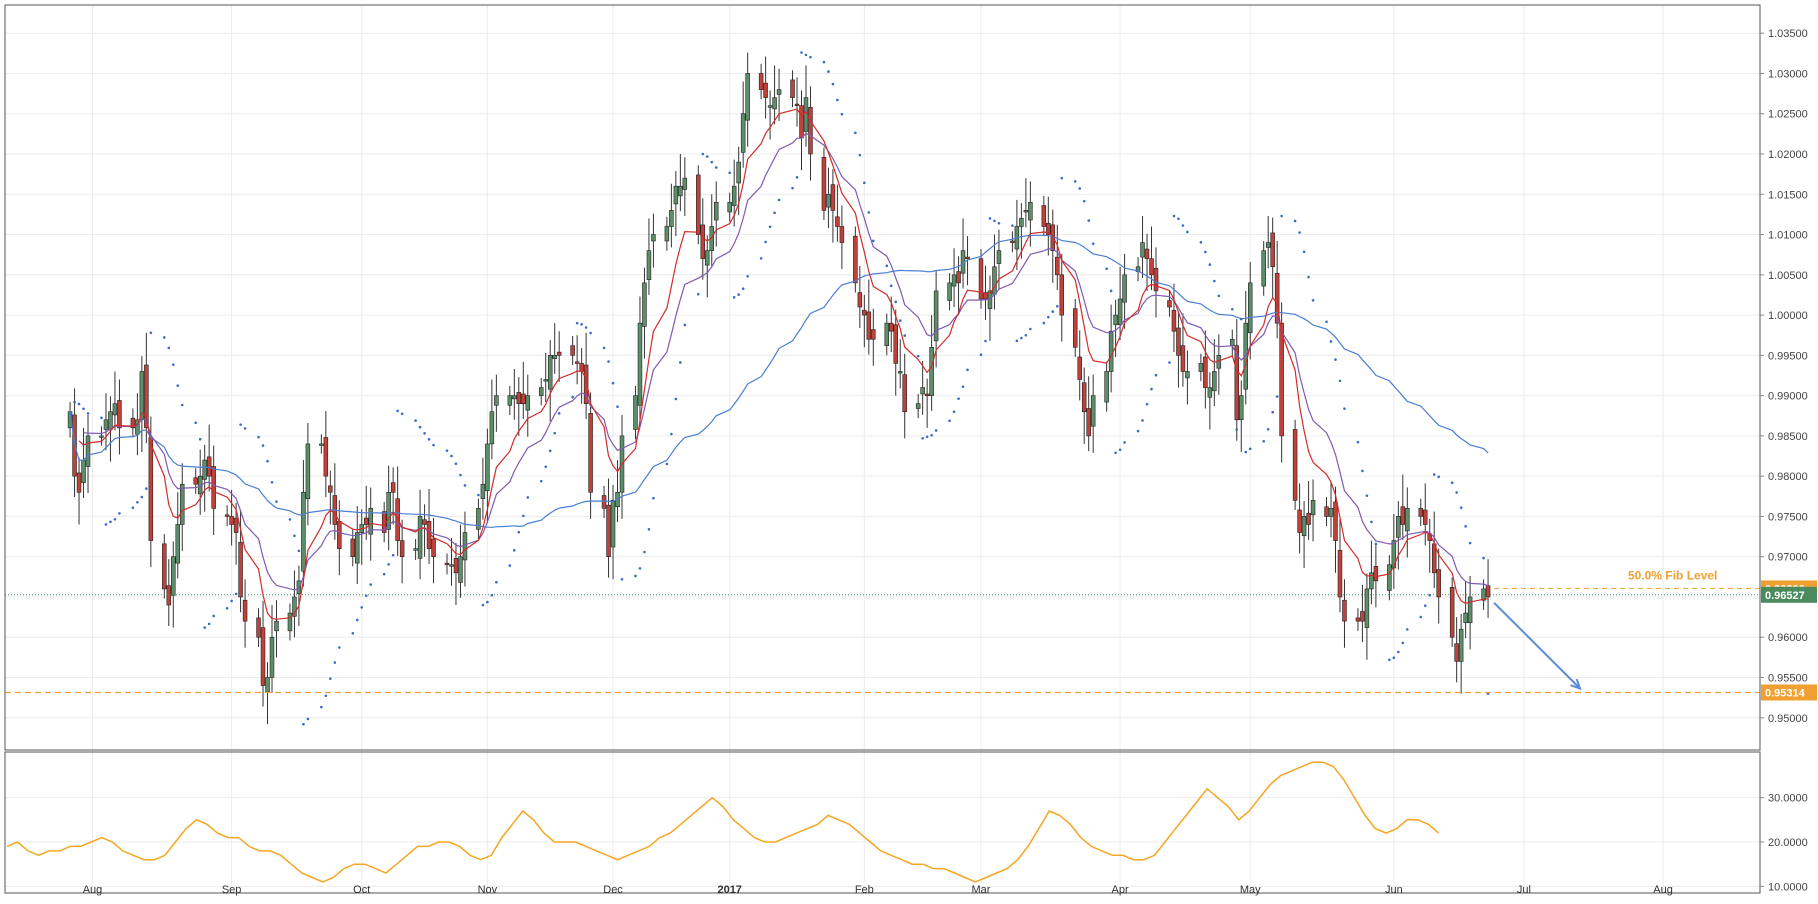 The height and width of the screenshot is (904, 1818). I want to click on price-axis-tick-label: 0.95500, so click(1788, 679).